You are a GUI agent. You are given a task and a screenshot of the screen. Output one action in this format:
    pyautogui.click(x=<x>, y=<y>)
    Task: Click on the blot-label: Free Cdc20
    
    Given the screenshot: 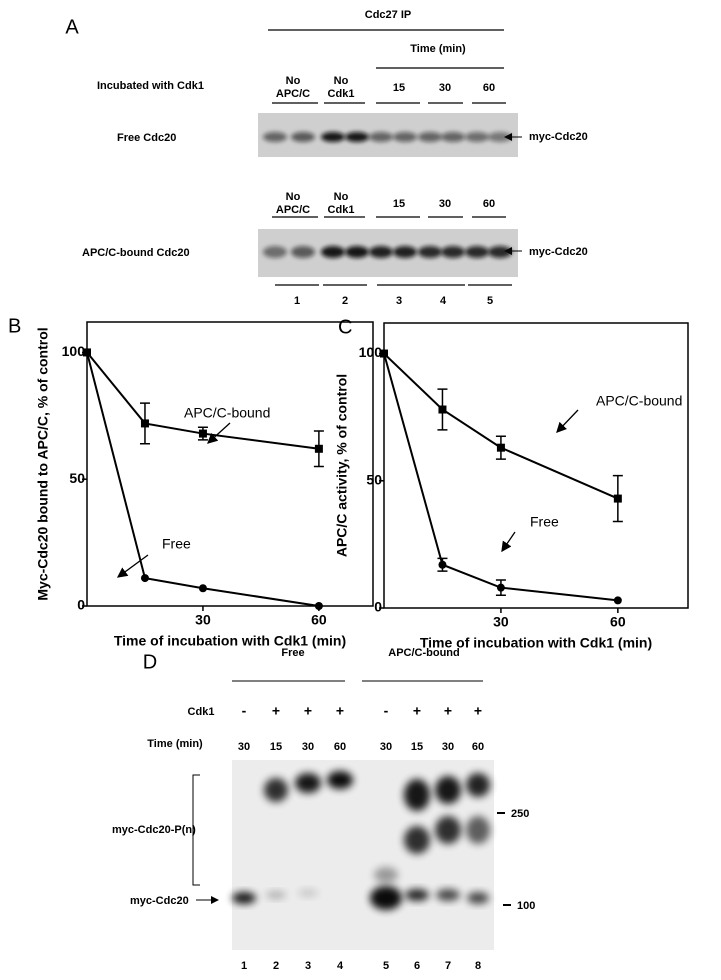 What is the action you would take?
    pyautogui.click(x=146, y=138)
    